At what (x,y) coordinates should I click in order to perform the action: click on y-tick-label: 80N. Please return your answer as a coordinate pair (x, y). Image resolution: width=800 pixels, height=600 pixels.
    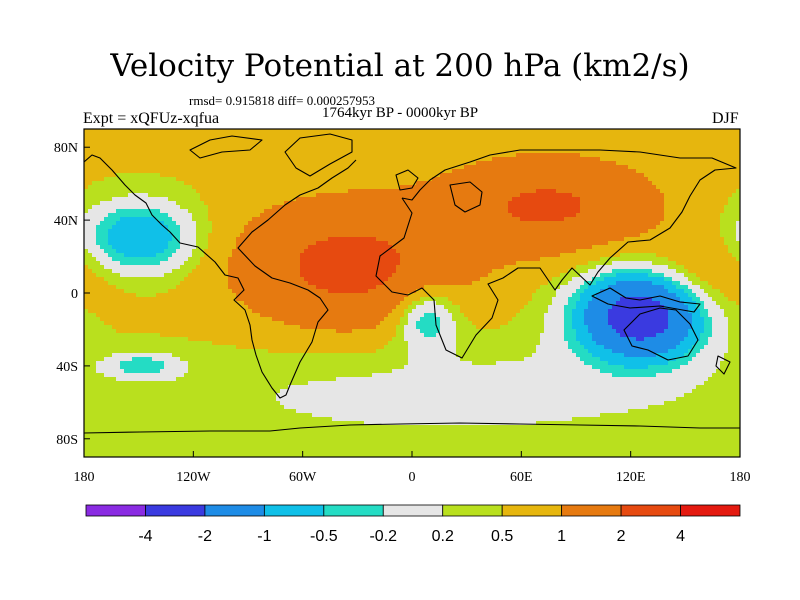
    Looking at the image, I should click on (66, 148).